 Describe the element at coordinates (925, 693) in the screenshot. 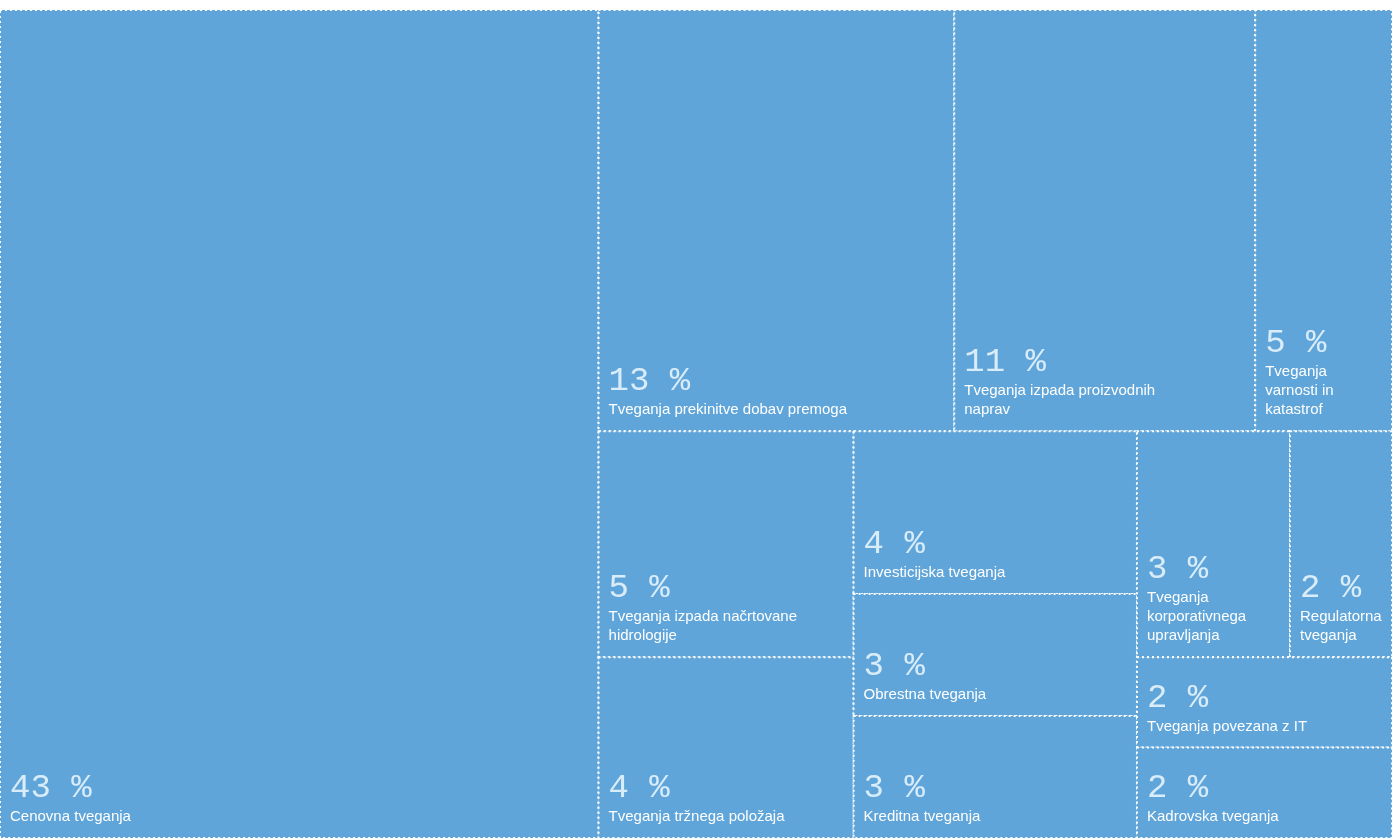

I see `category-label: Obrestna tveganja` at that location.